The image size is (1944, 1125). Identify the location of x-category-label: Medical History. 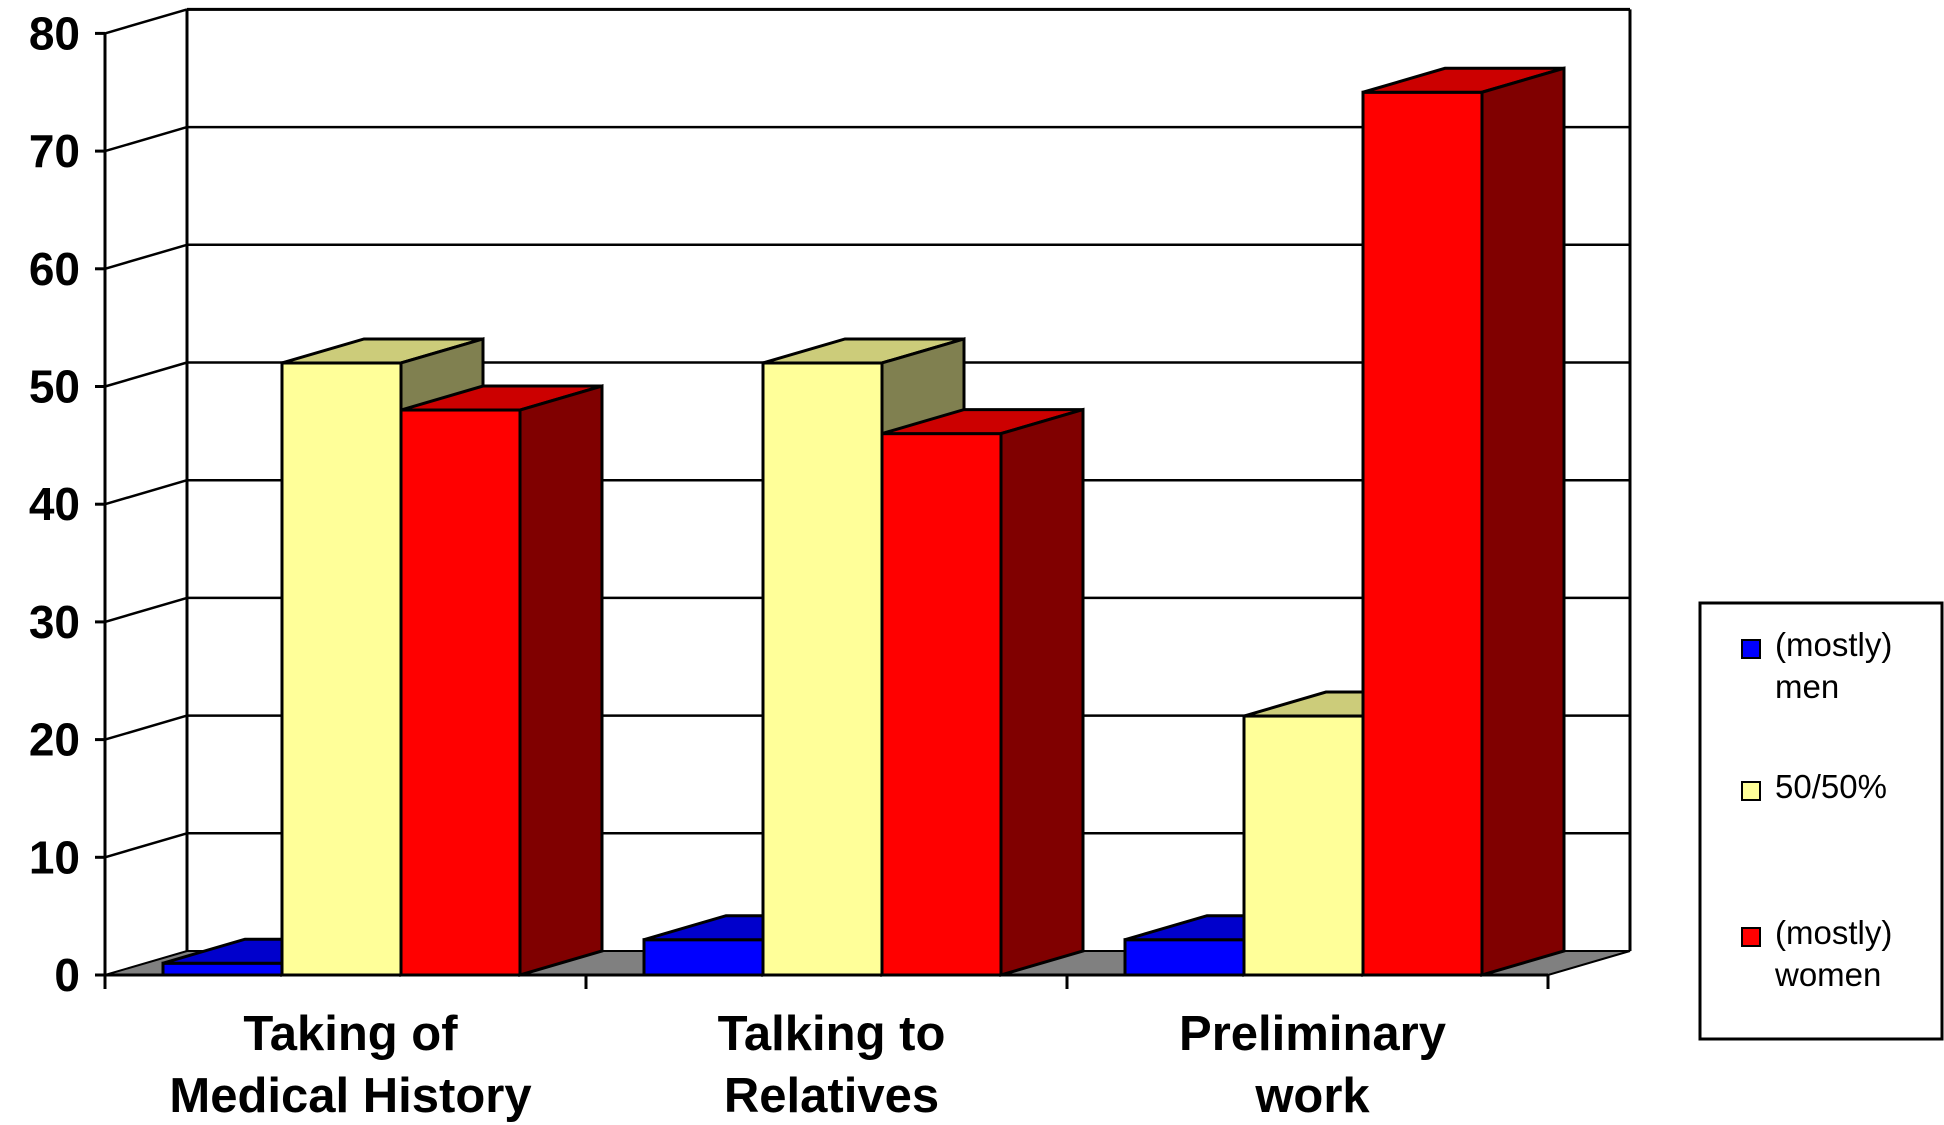
(350, 1096).